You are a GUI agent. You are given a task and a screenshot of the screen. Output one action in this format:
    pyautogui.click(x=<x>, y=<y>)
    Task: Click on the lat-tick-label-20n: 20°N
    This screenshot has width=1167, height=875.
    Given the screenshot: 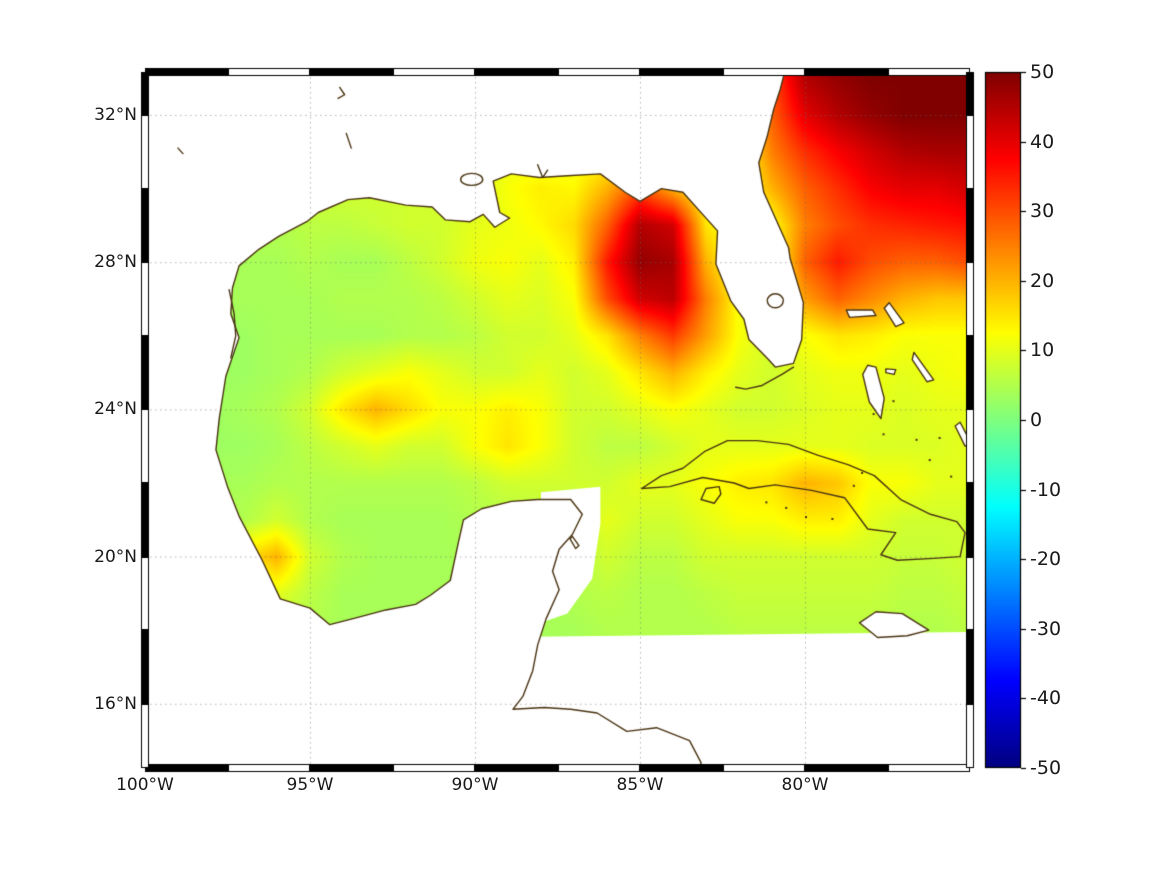 What is the action you would take?
    pyautogui.click(x=115, y=557)
    